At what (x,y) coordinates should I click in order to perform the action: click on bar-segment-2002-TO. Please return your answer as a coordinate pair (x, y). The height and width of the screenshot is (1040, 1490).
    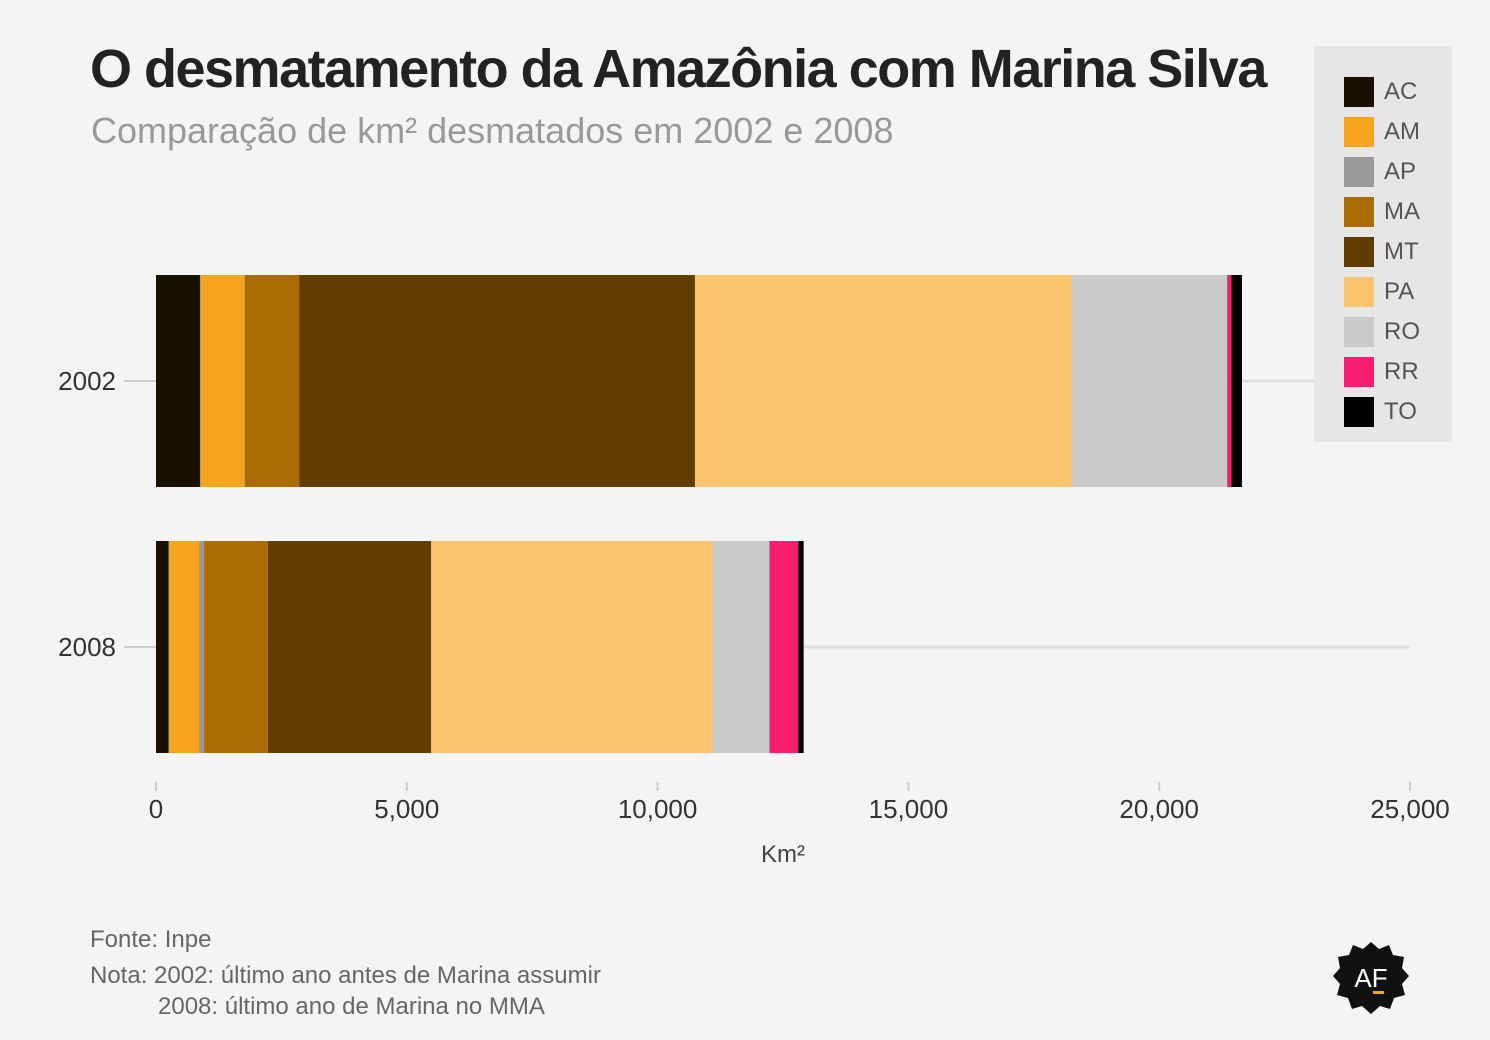
    Looking at the image, I should click on (1236, 381).